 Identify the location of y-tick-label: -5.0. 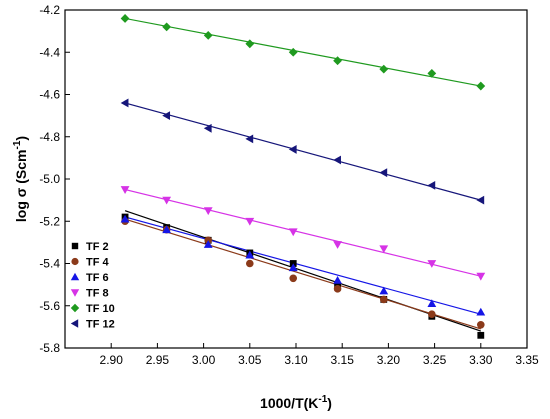
(49, 179).